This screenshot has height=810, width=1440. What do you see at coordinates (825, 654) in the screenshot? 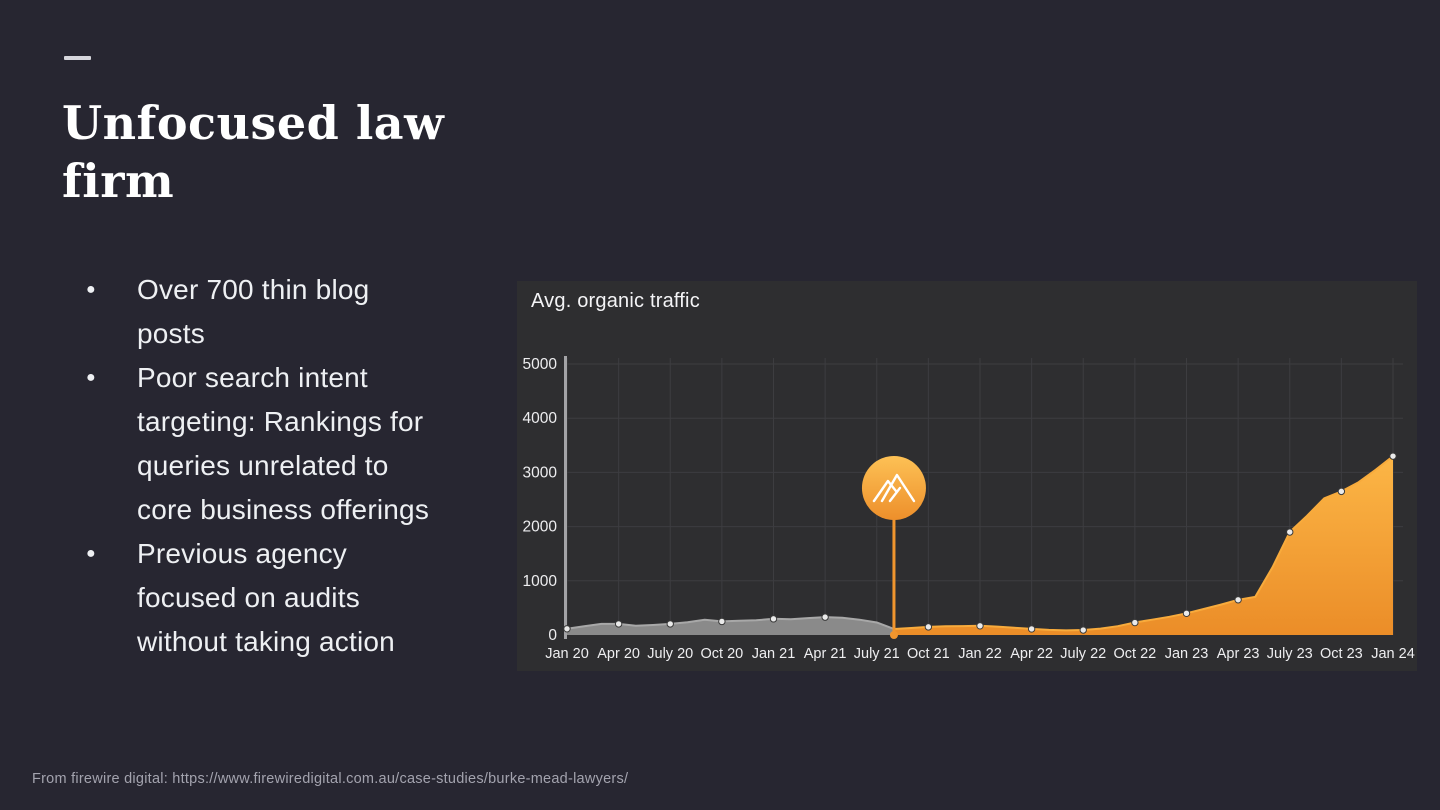
I see `svg-text: Apr 21` at bounding box center [825, 654].